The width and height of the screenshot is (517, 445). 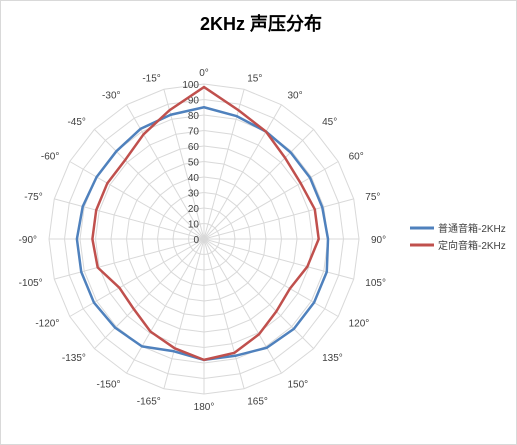 What do you see at coordinates (472, 245) in the screenshot?
I see `legend-label-series-2: 定向音箱-2KHz` at bounding box center [472, 245].